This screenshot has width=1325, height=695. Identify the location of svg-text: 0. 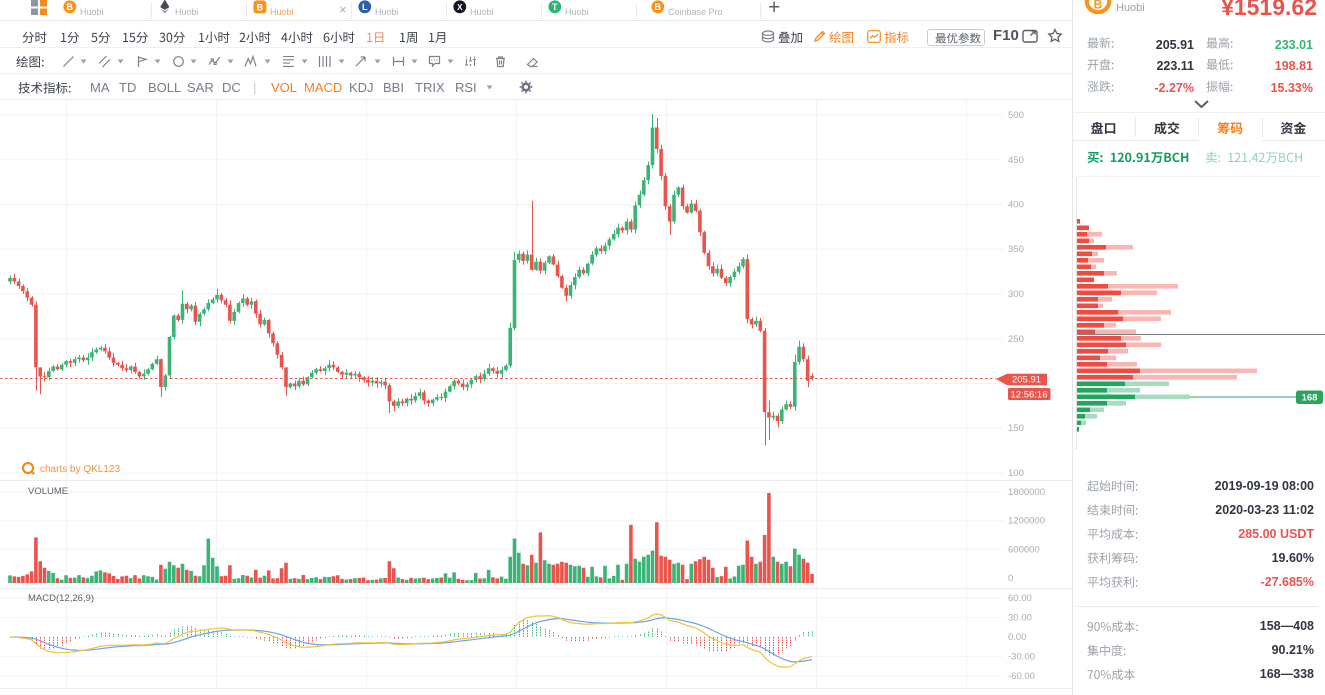
(1010, 578).